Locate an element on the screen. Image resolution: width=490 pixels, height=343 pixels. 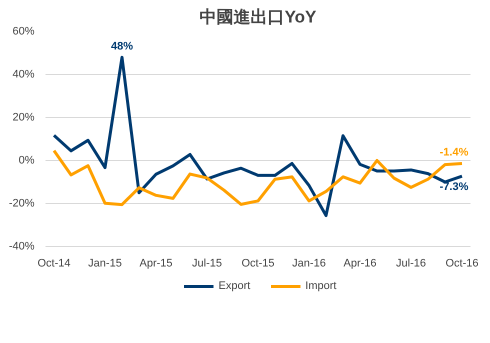
legend-label: Import is located at coordinates (320, 286).